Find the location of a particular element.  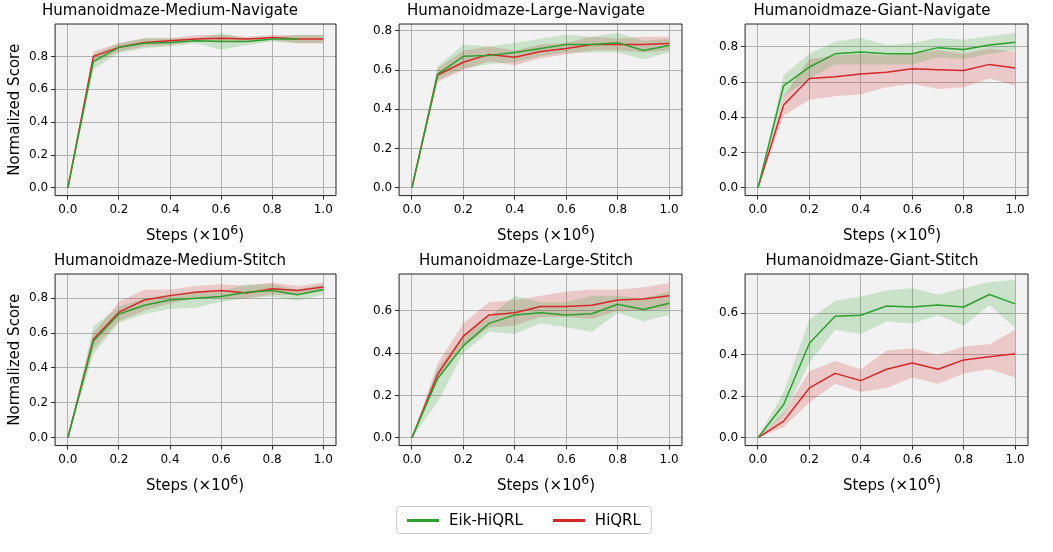

chart-title: Humanoidmaze-Medium-Stitch is located at coordinates (170, 259).